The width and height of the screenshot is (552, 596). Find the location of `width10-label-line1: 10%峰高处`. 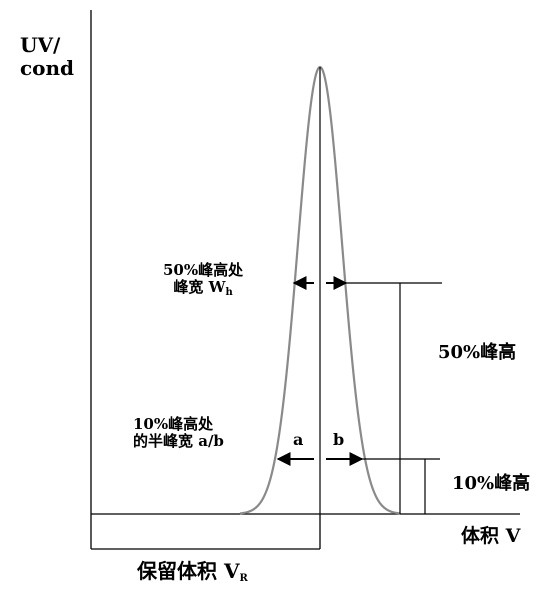

width10-label-line1: 10%峰高处 is located at coordinates (173, 424).